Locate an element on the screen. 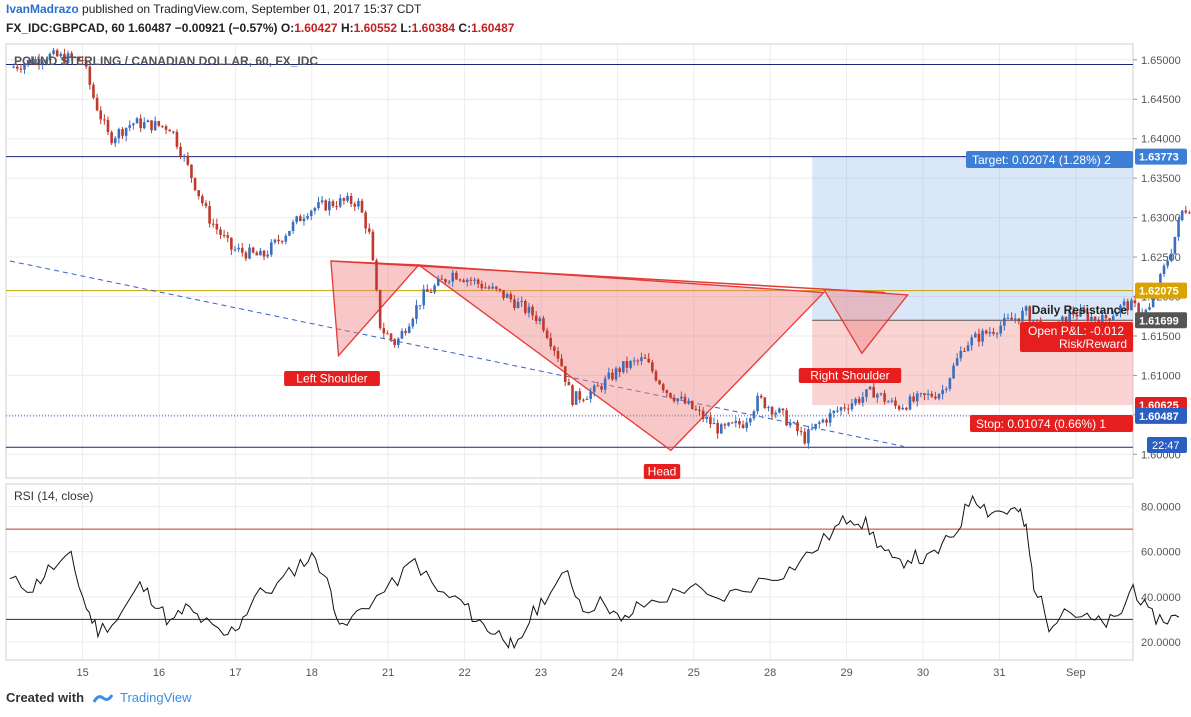  price-badge: 1.61699 is located at coordinates (1159, 321).